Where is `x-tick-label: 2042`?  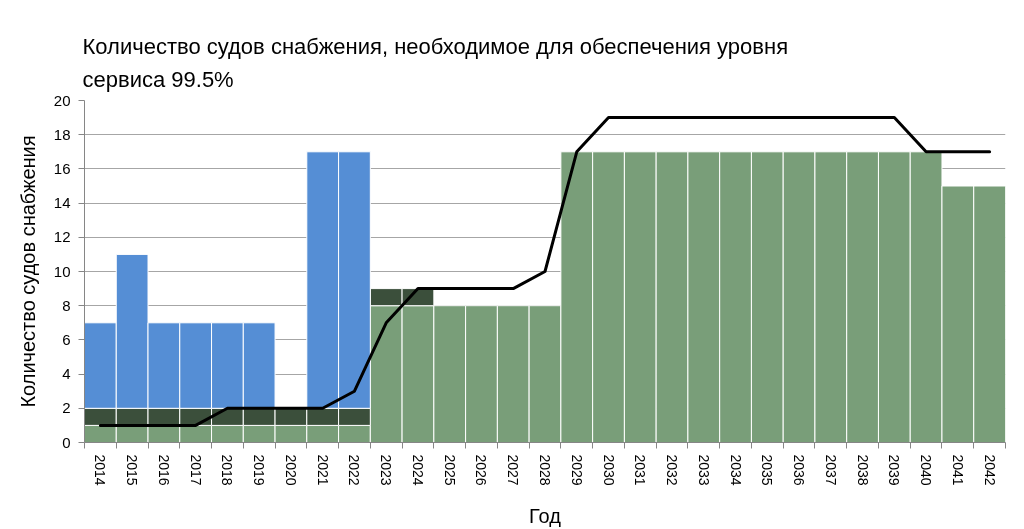
x-tick-label: 2042 is located at coordinates (989, 470).